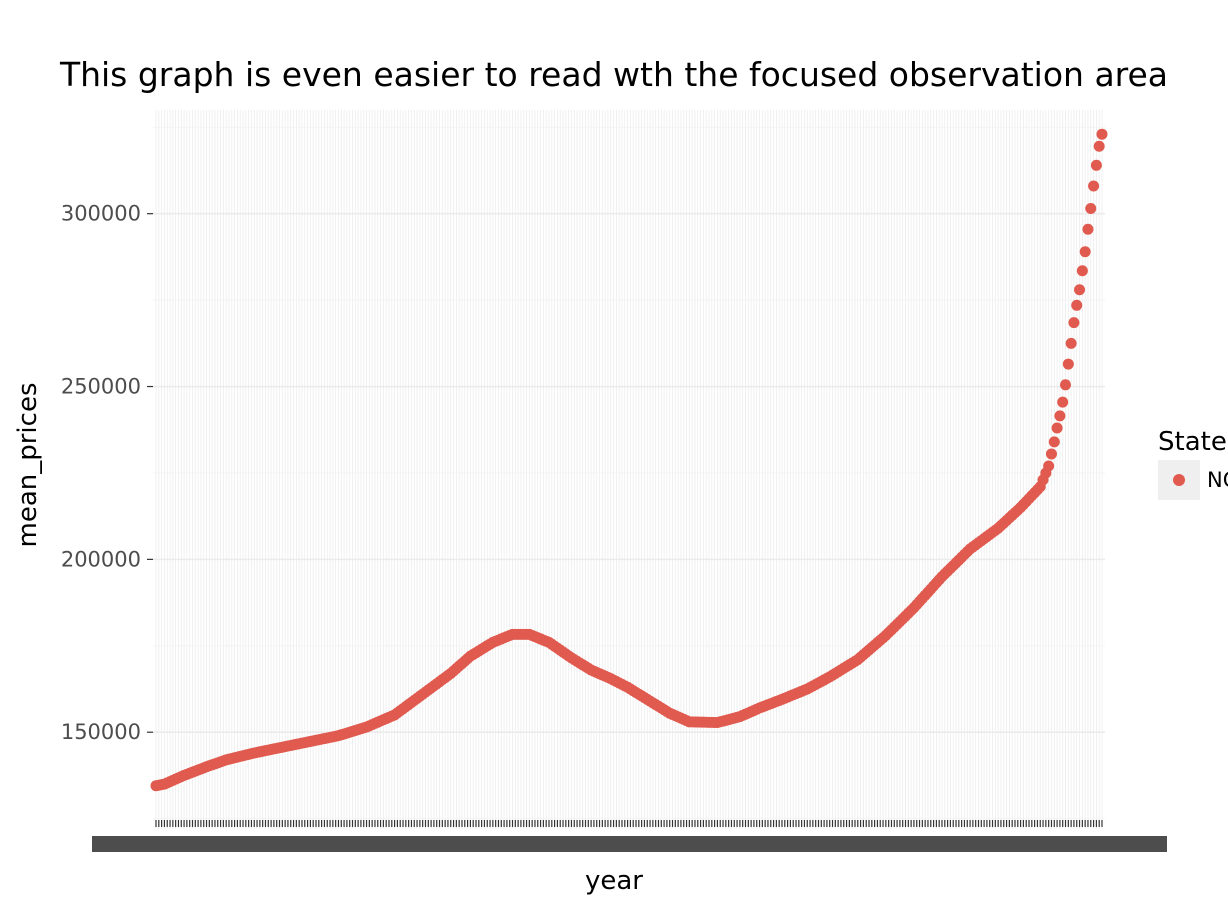  Describe the element at coordinates (629, 844) in the screenshot. I see `x-tick-labels-overlap` at that location.